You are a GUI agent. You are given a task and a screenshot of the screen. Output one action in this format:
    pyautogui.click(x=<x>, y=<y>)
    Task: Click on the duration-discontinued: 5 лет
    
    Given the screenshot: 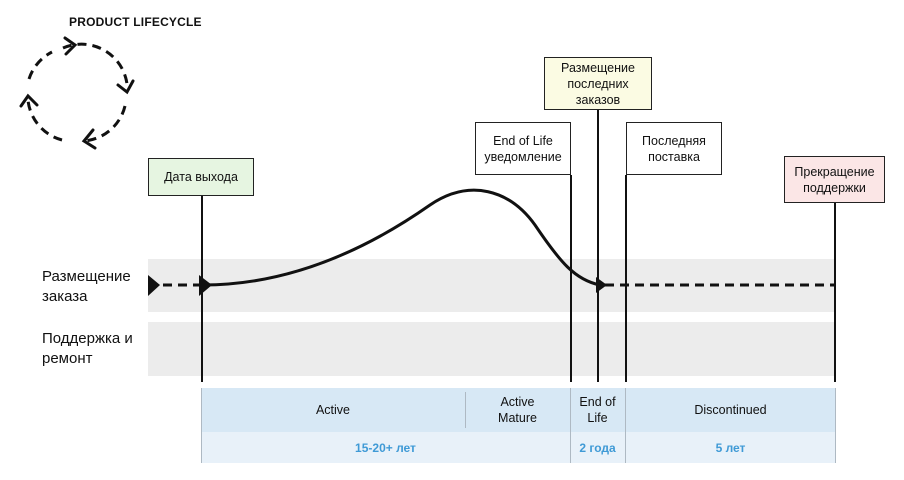 What is the action you would take?
    pyautogui.click(x=730, y=447)
    